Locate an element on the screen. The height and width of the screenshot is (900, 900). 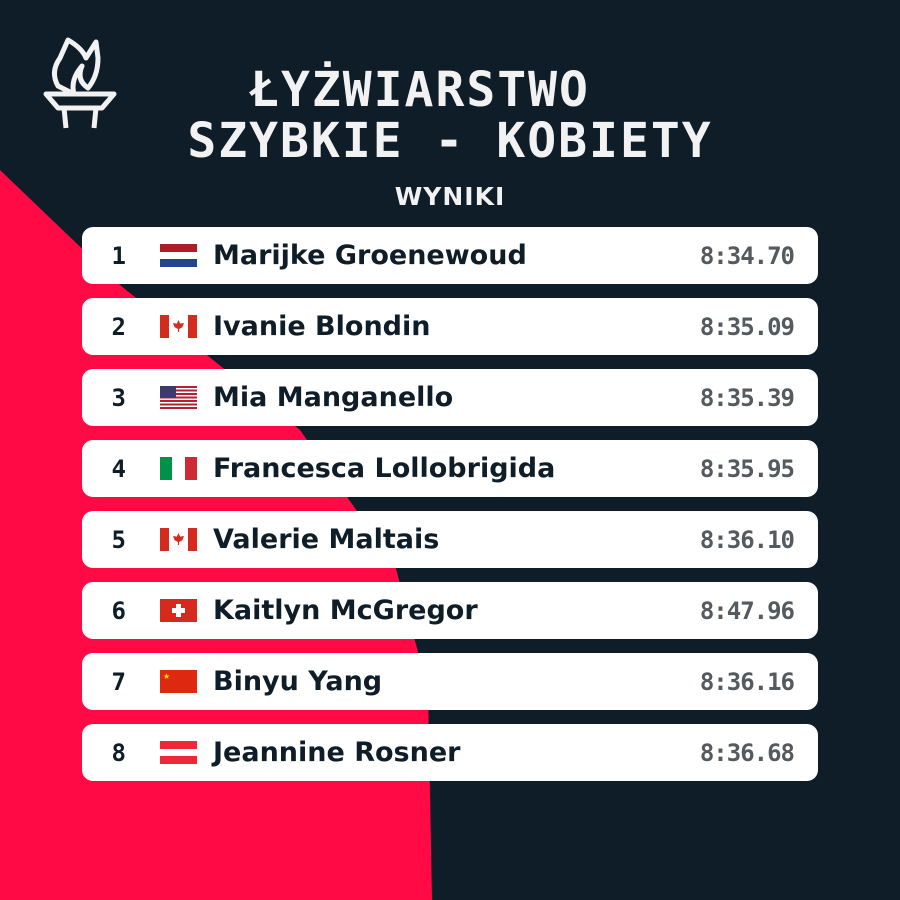
result-time: 8:35.95 is located at coordinates (747, 468).